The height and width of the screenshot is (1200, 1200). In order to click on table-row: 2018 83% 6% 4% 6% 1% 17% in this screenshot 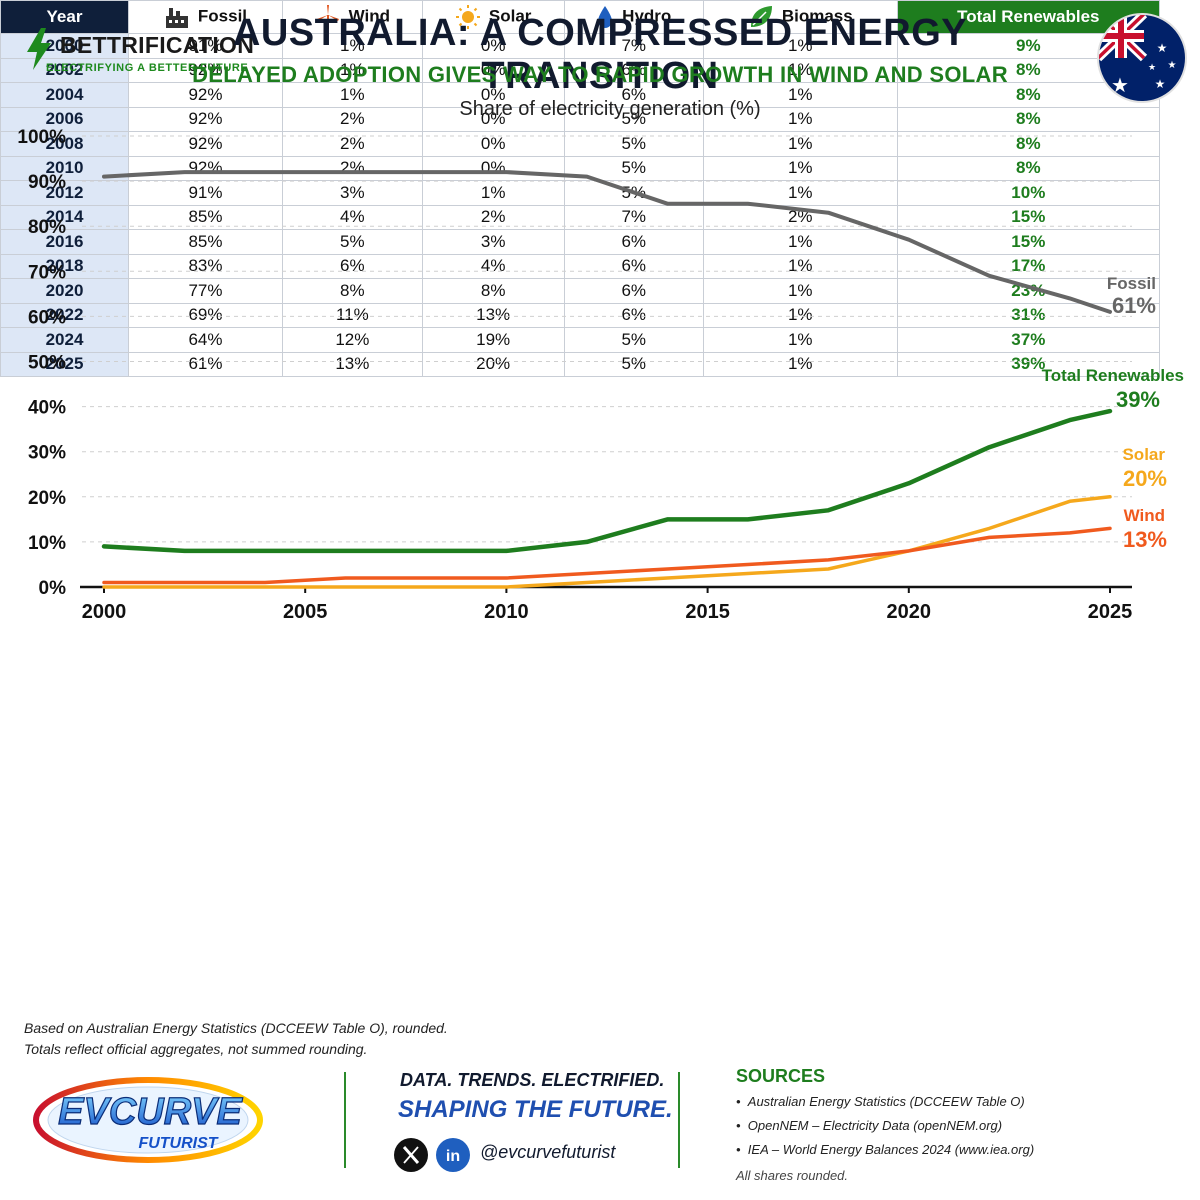, I will do `click(580, 266)`.